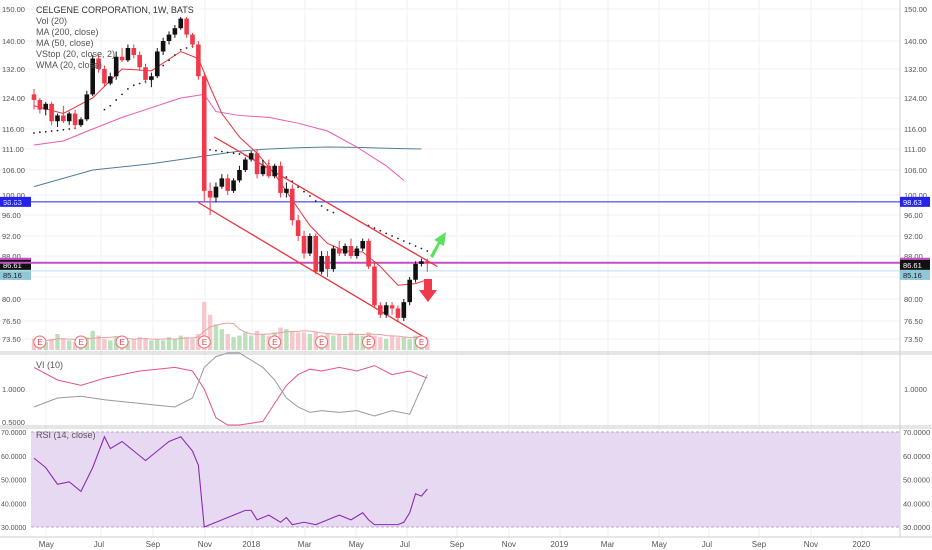  Describe the element at coordinates (13, 195) in the screenshot. I see `price-tick-label-left: 100.00` at that location.